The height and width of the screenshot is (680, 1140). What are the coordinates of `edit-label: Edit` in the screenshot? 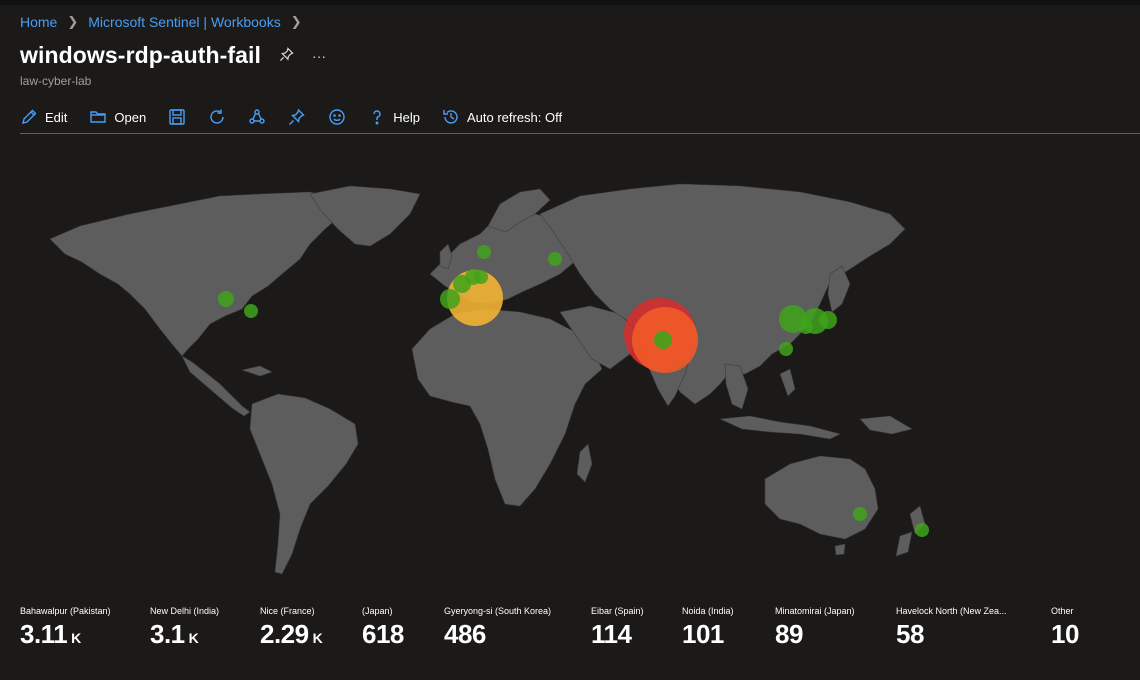 It's located at (56, 117).